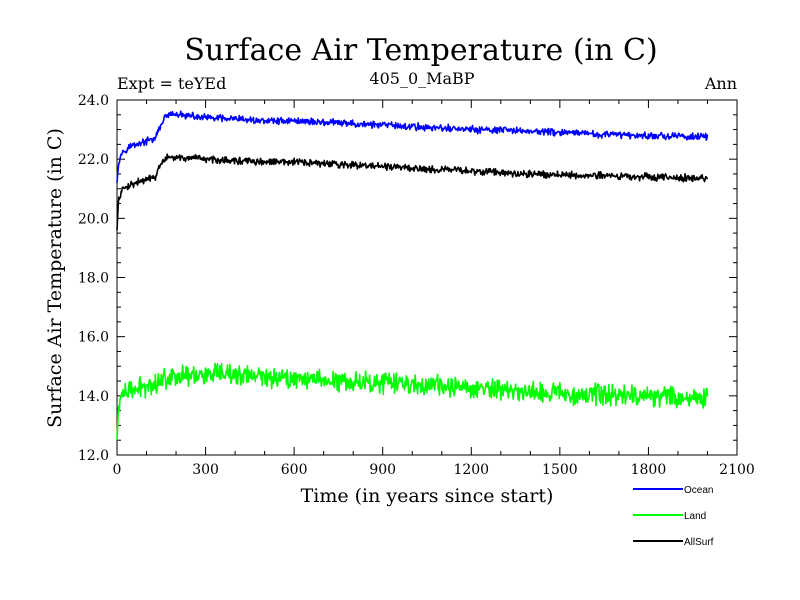 The width and height of the screenshot is (800, 600). What do you see at coordinates (93, 219) in the screenshot?
I see `y-tick-label: 20.0` at bounding box center [93, 219].